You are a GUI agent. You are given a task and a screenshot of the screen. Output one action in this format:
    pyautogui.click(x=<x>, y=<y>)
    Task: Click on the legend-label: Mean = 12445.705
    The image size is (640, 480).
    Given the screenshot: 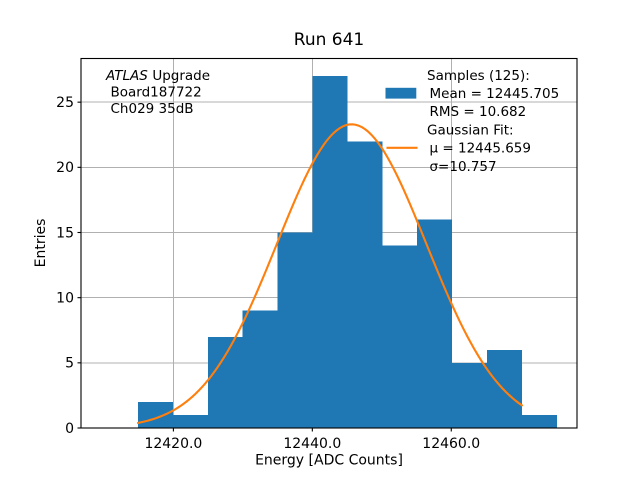 What is the action you would take?
    pyautogui.click(x=495, y=94)
    